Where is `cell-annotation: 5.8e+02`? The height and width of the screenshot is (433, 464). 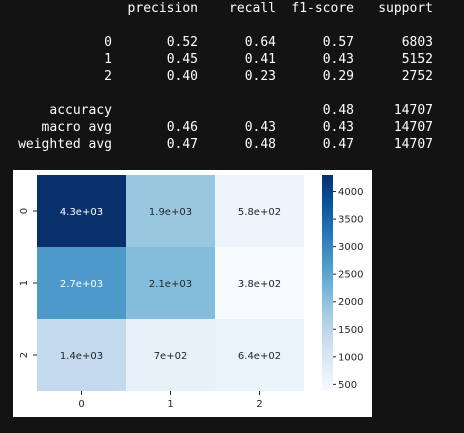
cell-annotation: 5.8e+02 is located at coordinates (259, 212).